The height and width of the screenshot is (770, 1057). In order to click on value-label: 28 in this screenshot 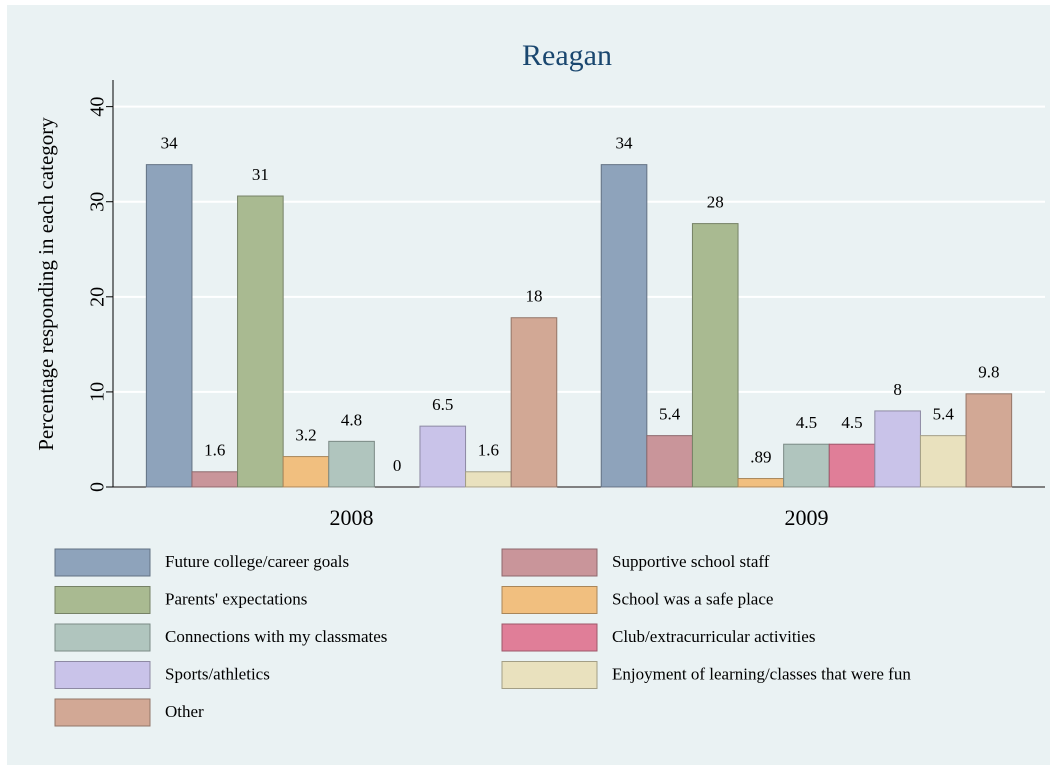, I will do `click(715, 201)`.